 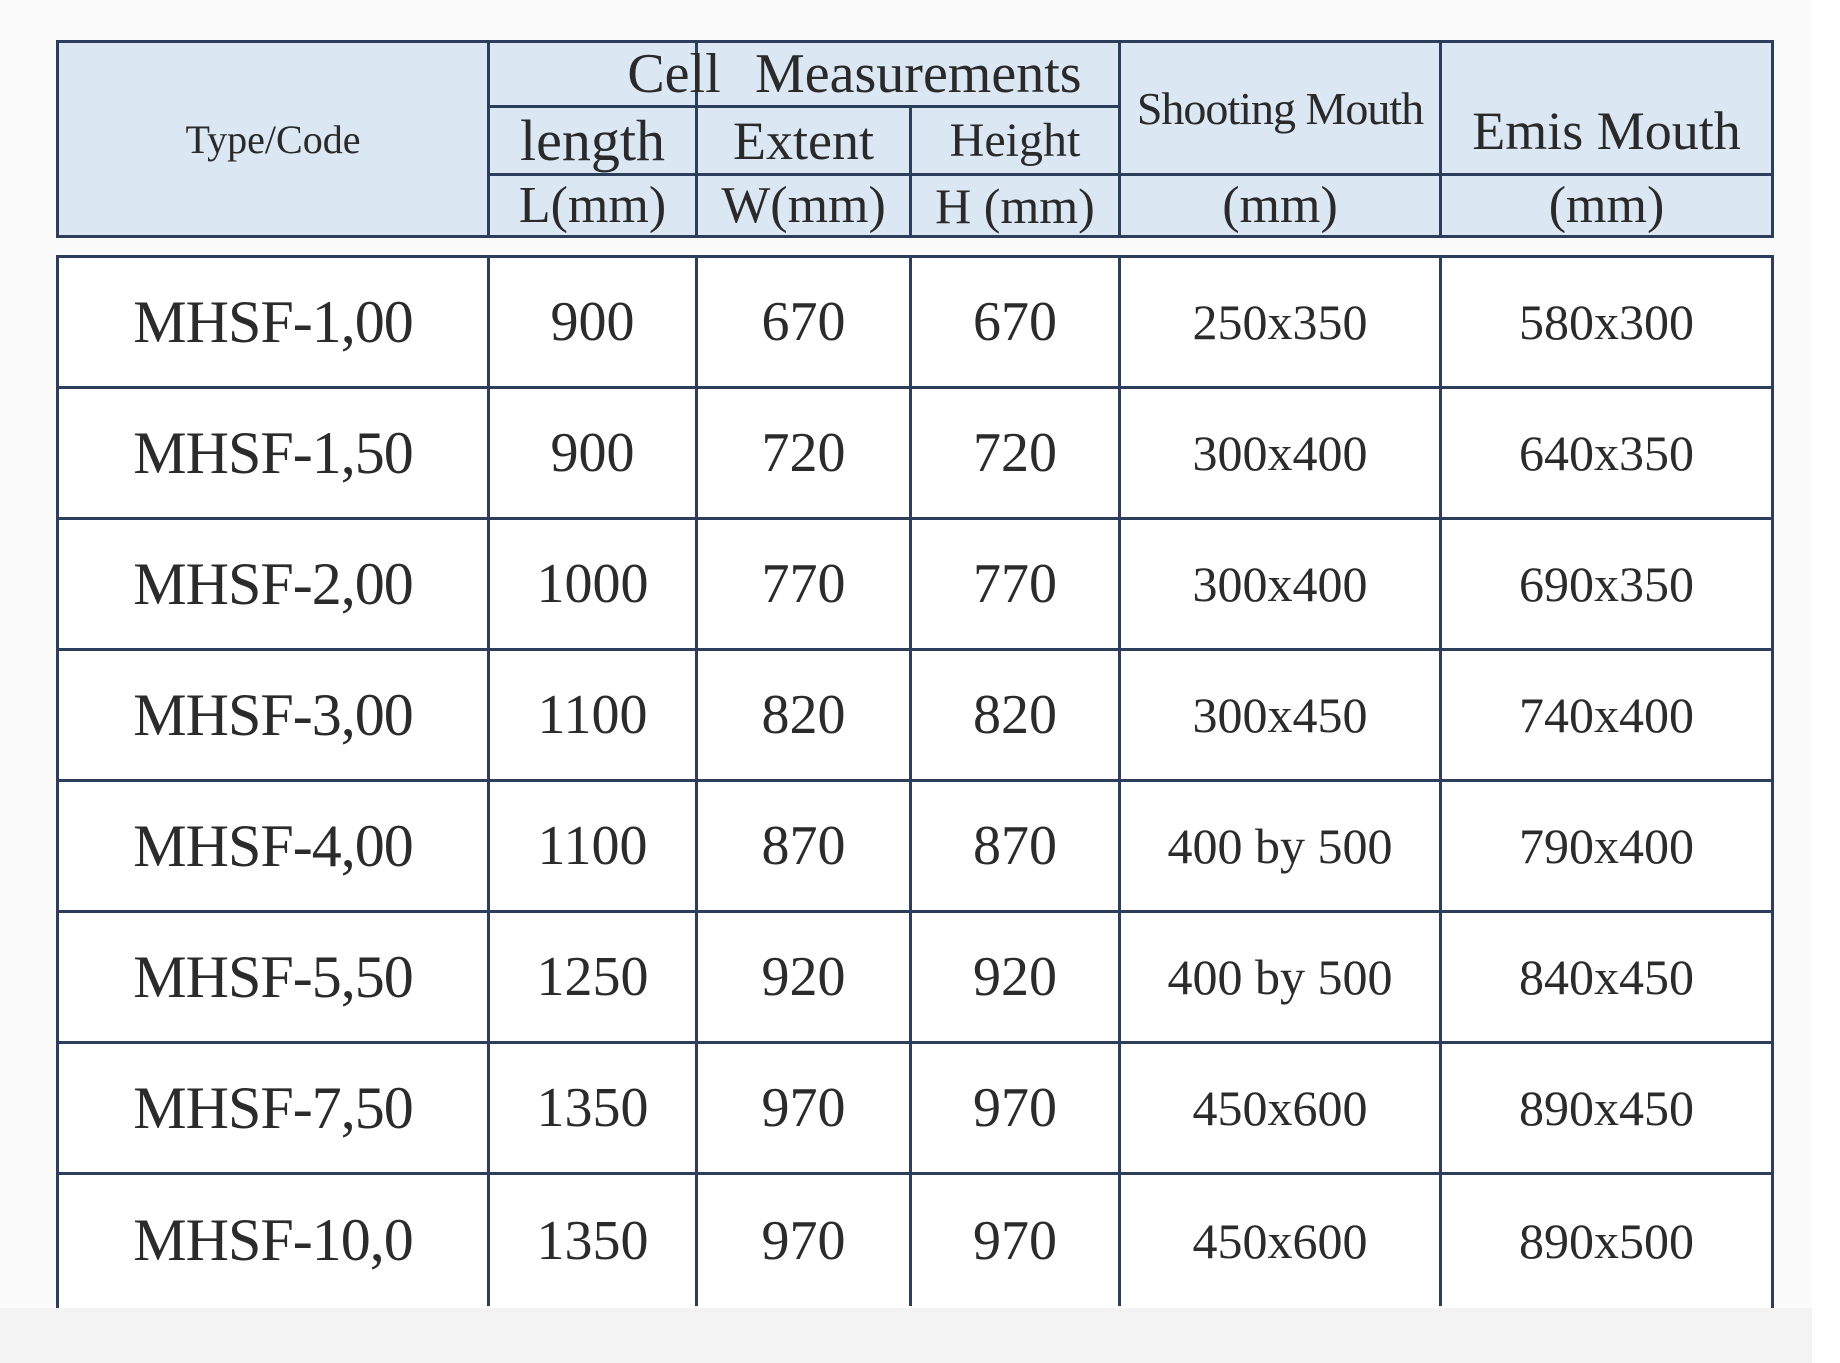 I want to click on table-row: MHSF-10,0 1350 970 970 450x600 890x500, so click(x=915, y=1240).